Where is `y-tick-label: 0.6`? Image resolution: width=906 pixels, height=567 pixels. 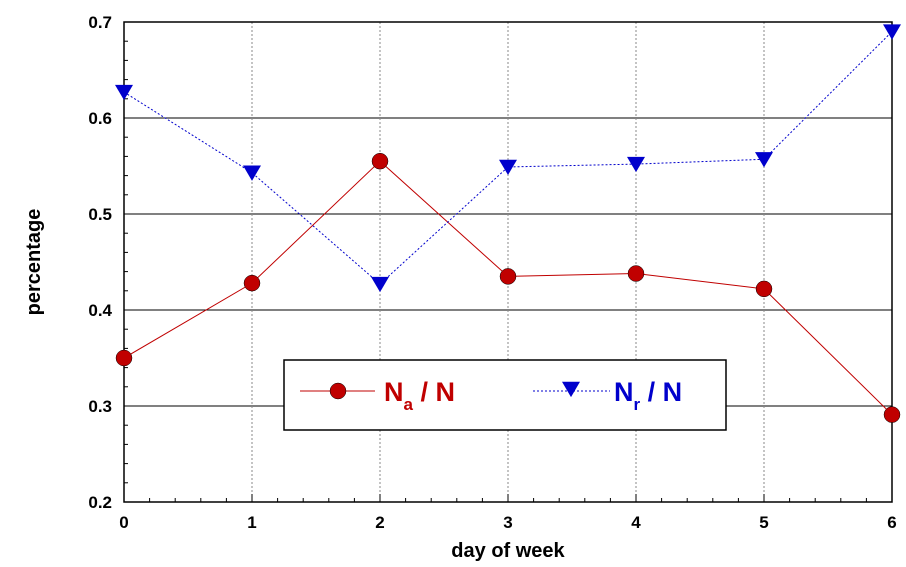
y-tick-label: 0.6 is located at coordinates (100, 118).